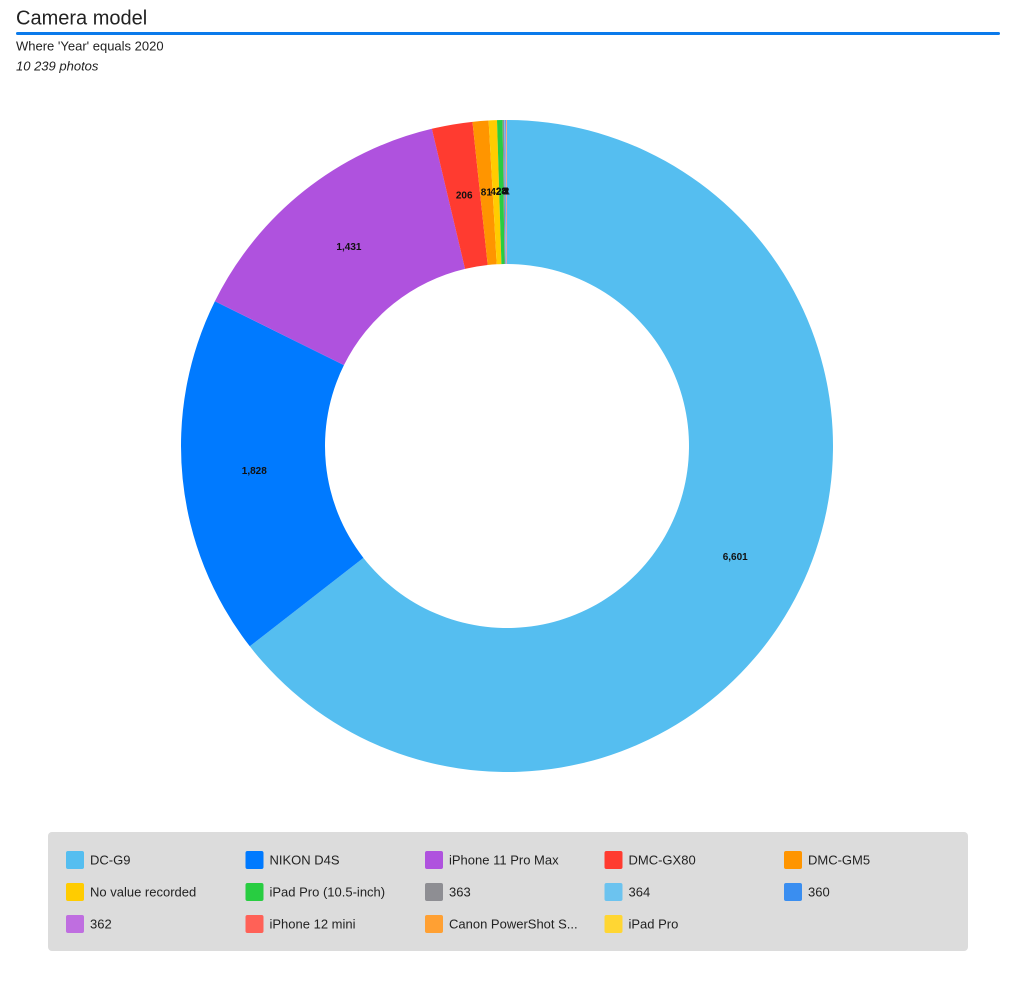  Describe the element at coordinates (143, 891) in the screenshot. I see `legend-label: No value recorded` at that location.